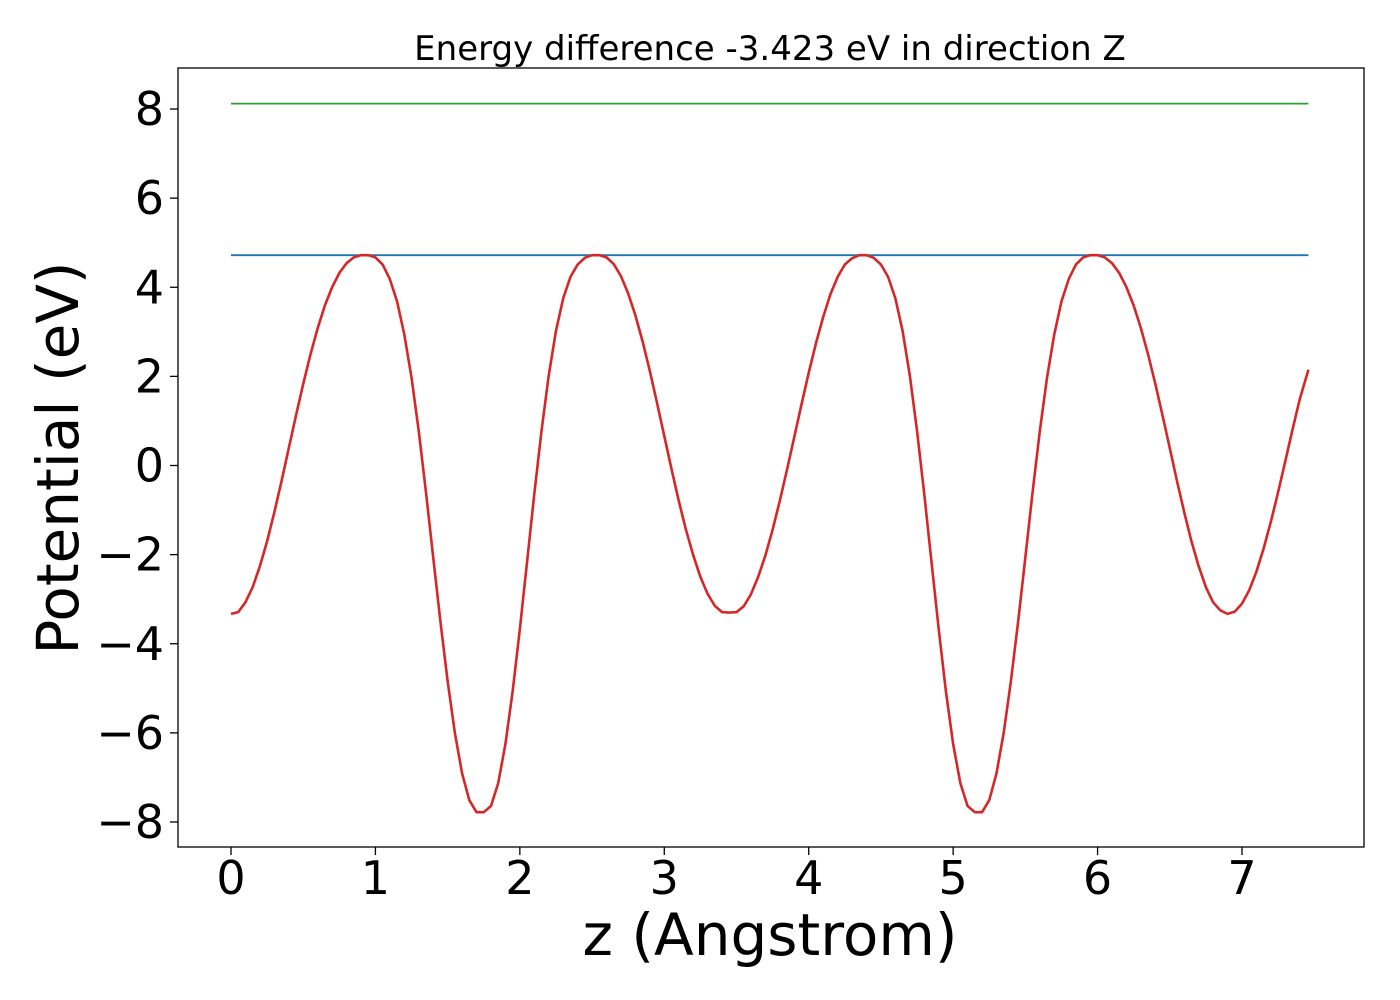 The width and height of the screenshot is (1400, 1000). I want to click on y-axis-label: Potential (eV), so click(58, 457).